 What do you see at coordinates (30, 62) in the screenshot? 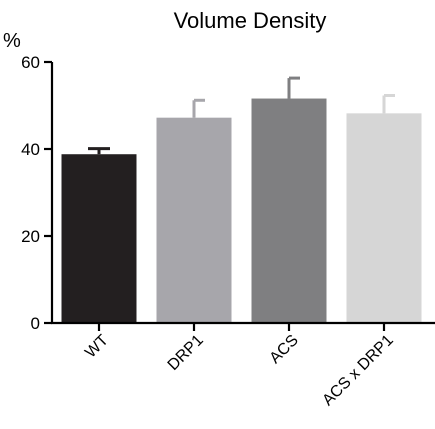
I see `y-tick-label-60: 60` at bounding box center [30, 62].